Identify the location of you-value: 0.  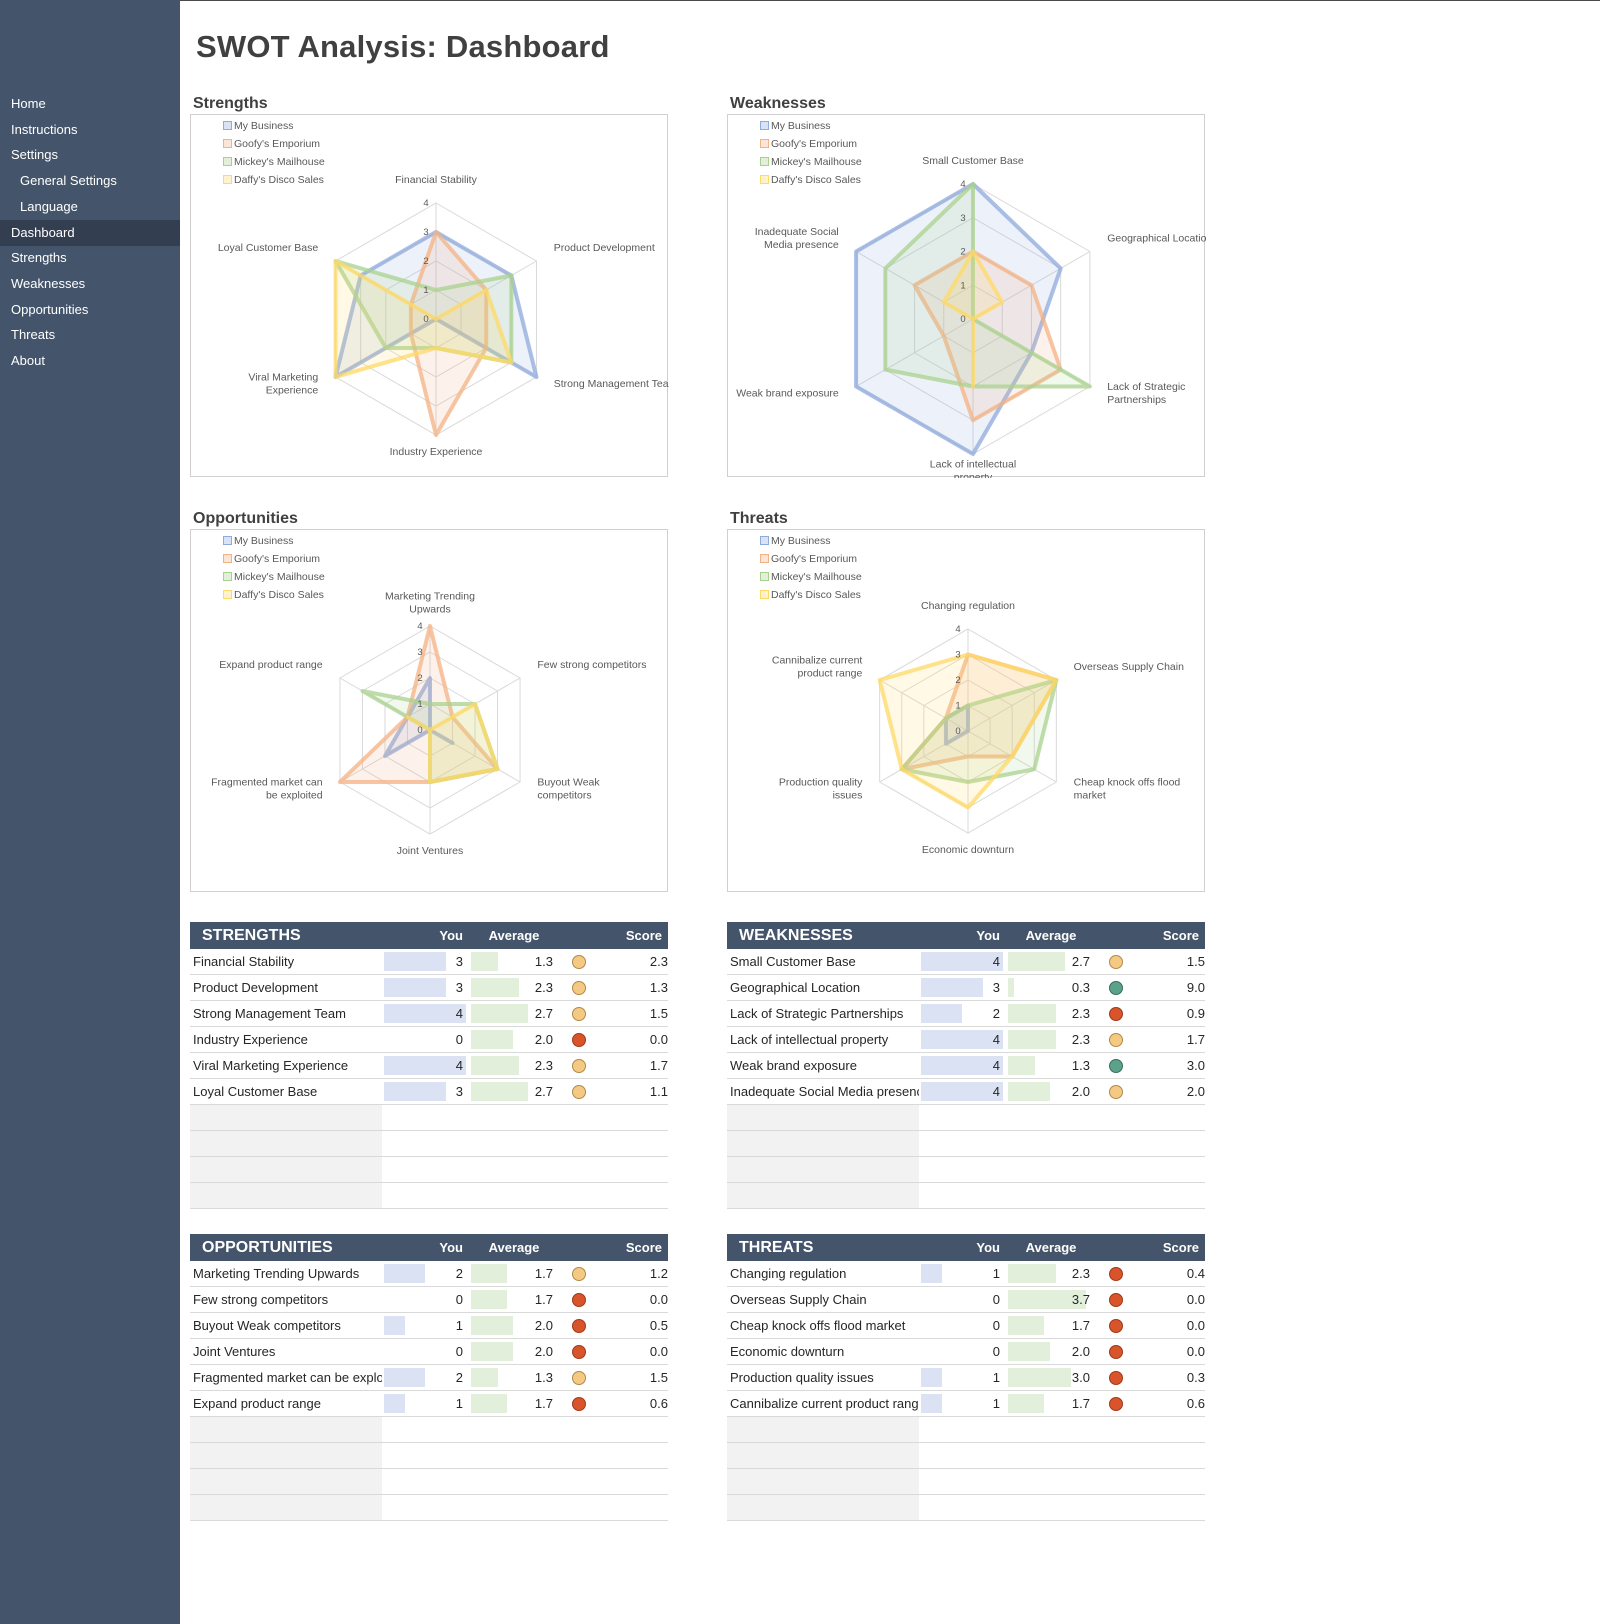
(459, 1351).